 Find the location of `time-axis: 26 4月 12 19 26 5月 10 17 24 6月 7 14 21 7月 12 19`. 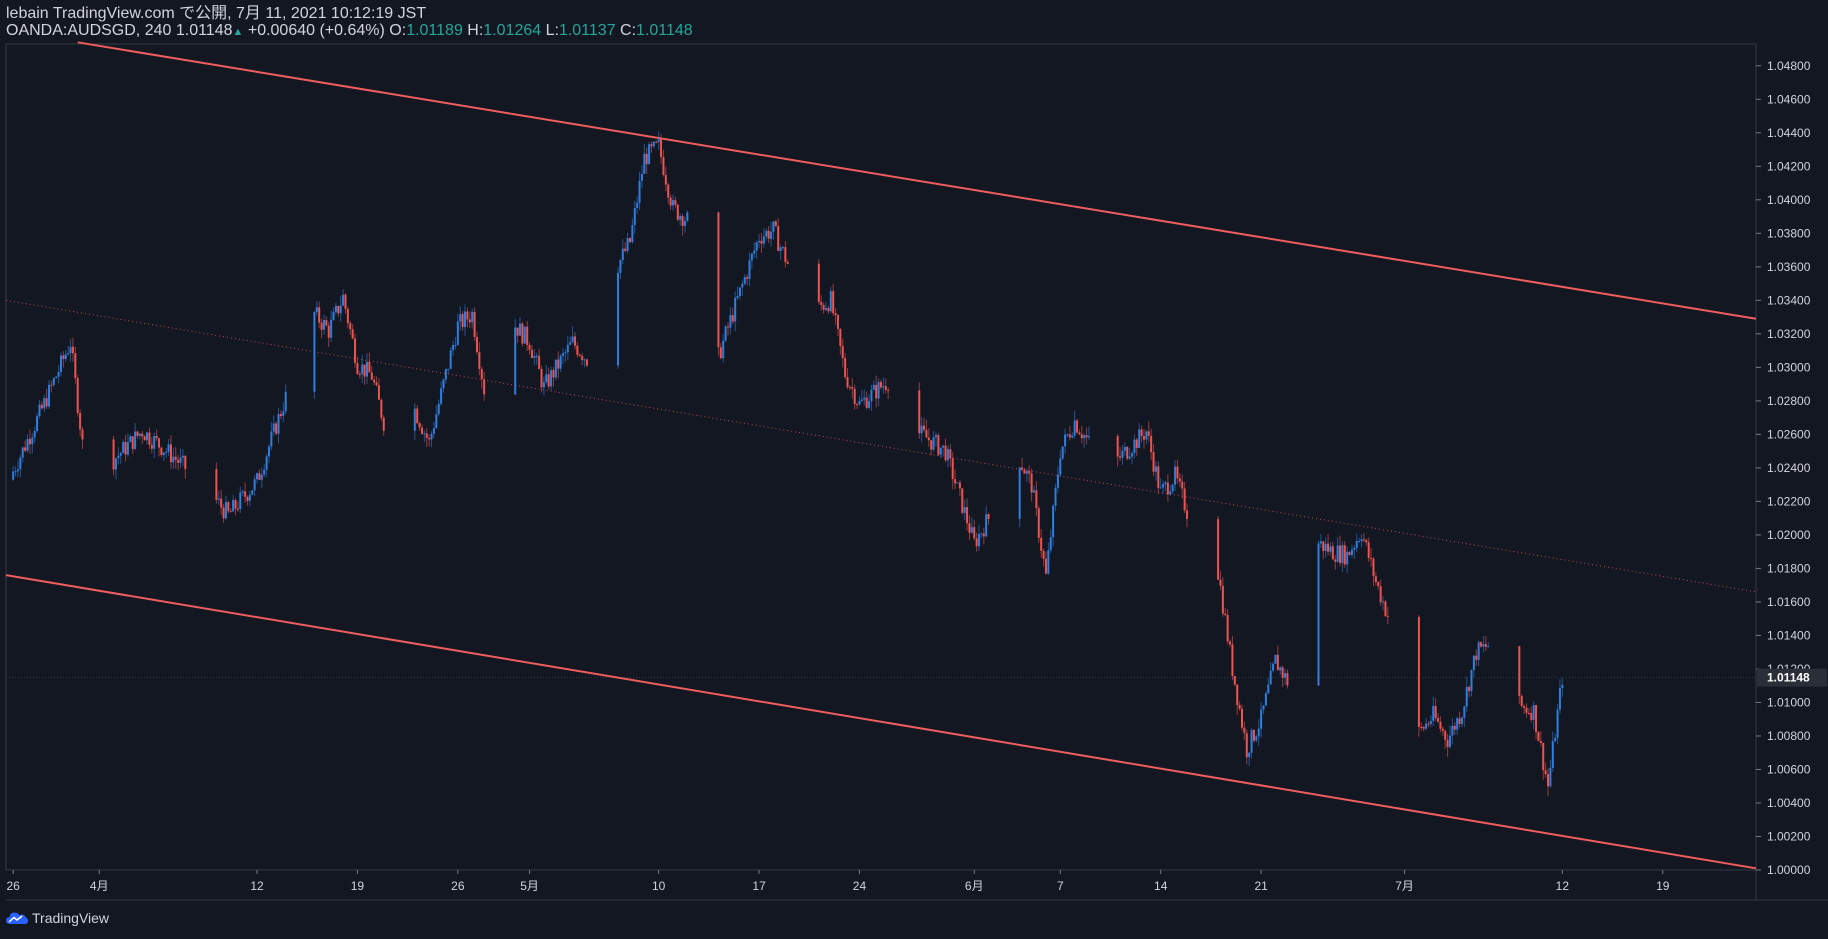

time-axis: 26 4月 12 19 26 5月 10 17 24 6月 7 14 21 7月 12 19 is located at coordinates (838, 881).